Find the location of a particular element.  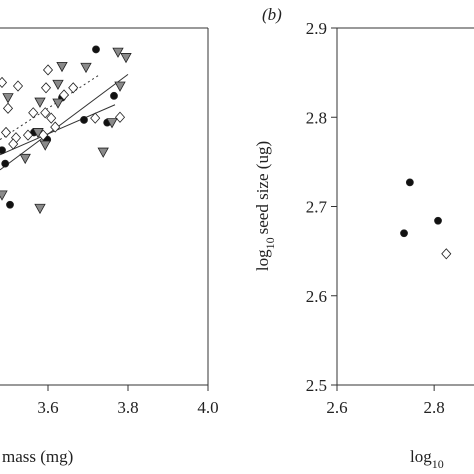

y-tick-label: 2.6 is located at coordinates (316, 296).